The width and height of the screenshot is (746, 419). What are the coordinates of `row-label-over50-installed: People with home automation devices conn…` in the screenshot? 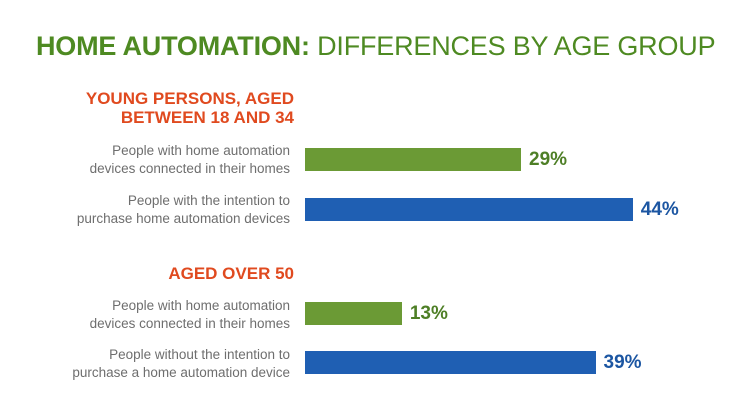 It's located at (190, 315).